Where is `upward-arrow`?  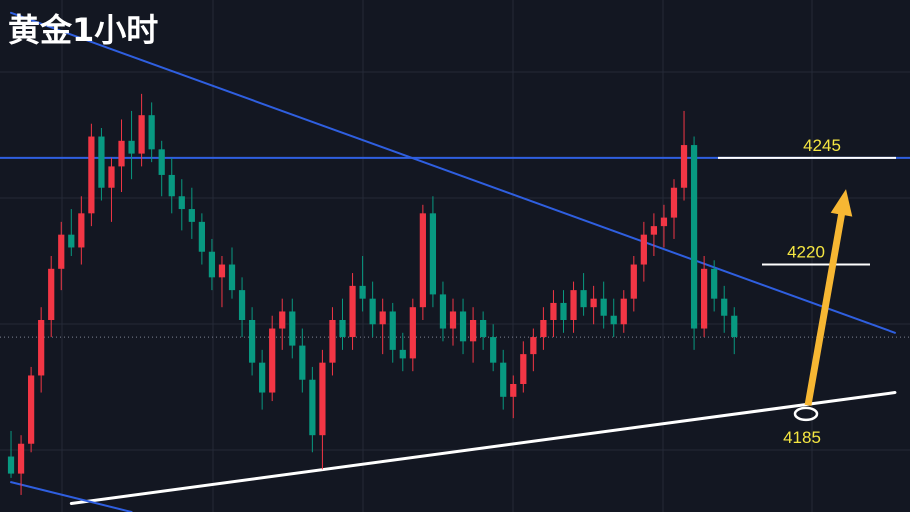
upward-arrow is located at coordinates (828, 297).